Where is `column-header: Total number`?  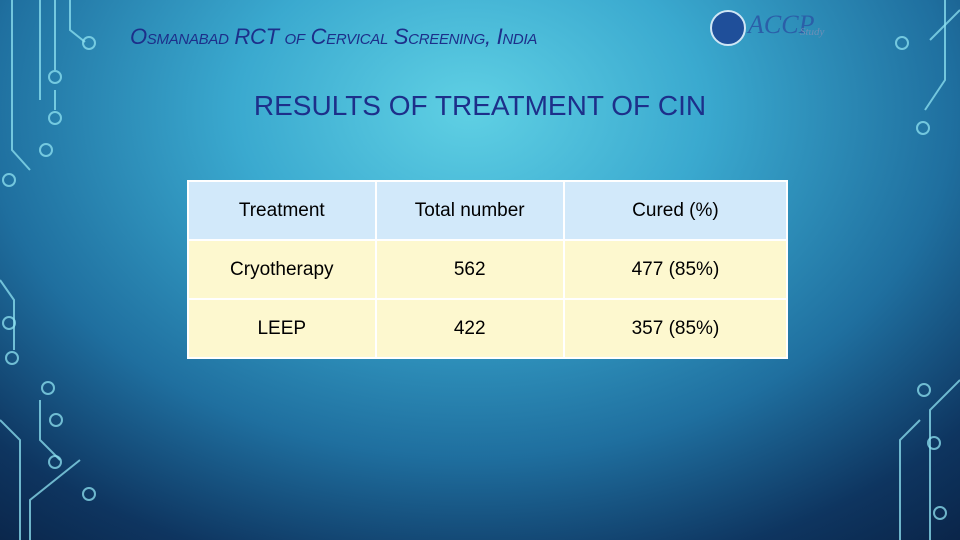
column-header: Total number is located at coordinates (469, 210).